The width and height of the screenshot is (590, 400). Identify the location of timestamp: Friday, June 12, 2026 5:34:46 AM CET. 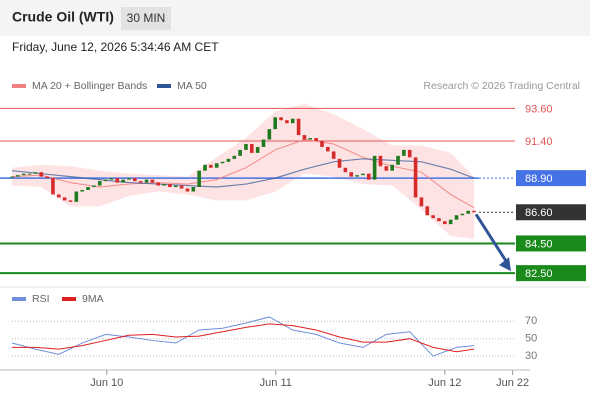
(115, 47).